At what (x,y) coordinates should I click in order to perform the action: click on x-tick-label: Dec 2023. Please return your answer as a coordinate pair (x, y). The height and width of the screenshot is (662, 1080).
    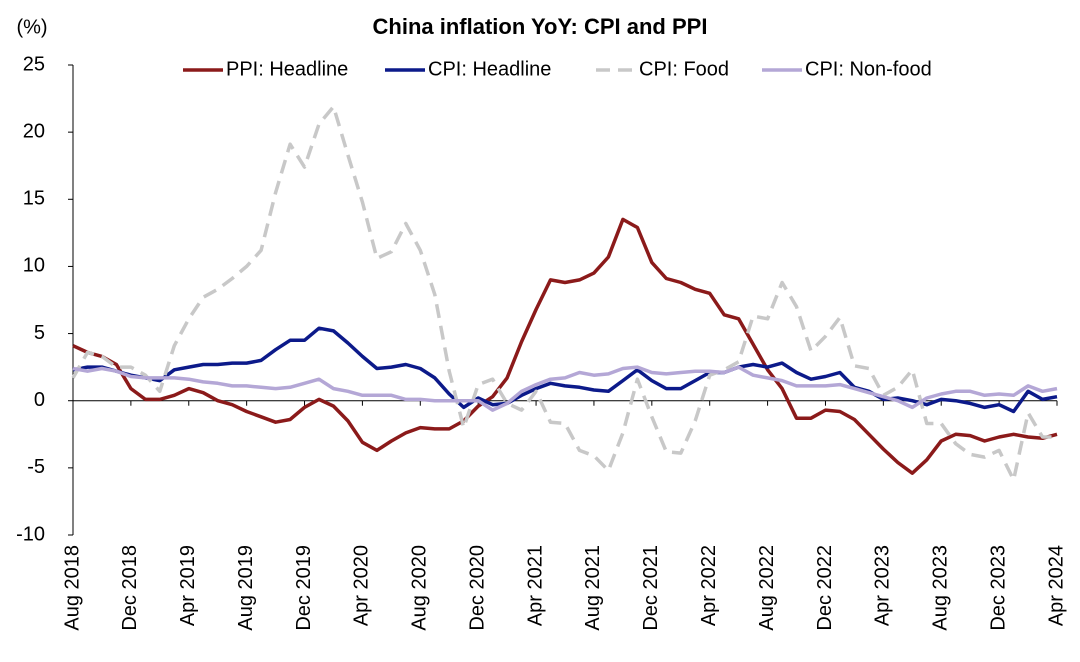
    Looking at the image, I should click on (998, 588).